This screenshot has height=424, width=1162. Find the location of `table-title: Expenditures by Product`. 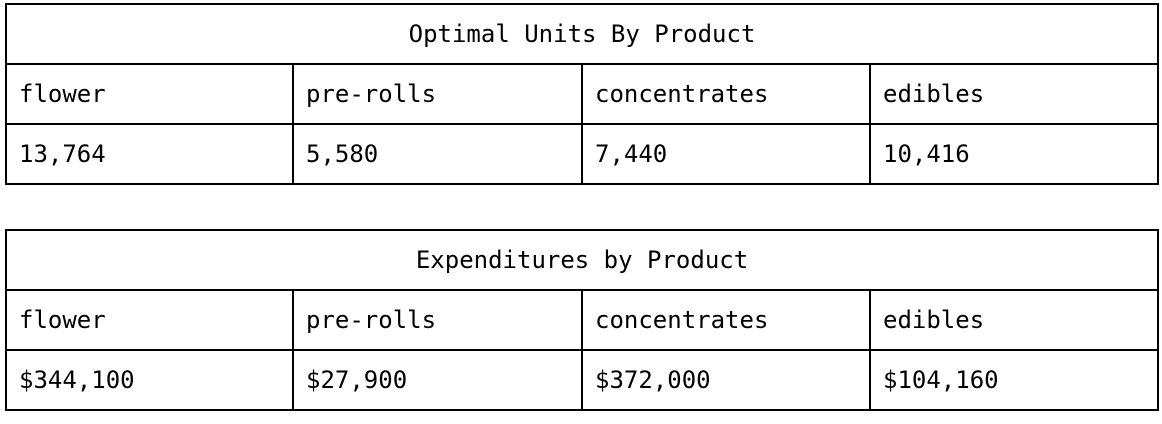

table-title: Expenditures by Product is located at coordinates (582, 260).